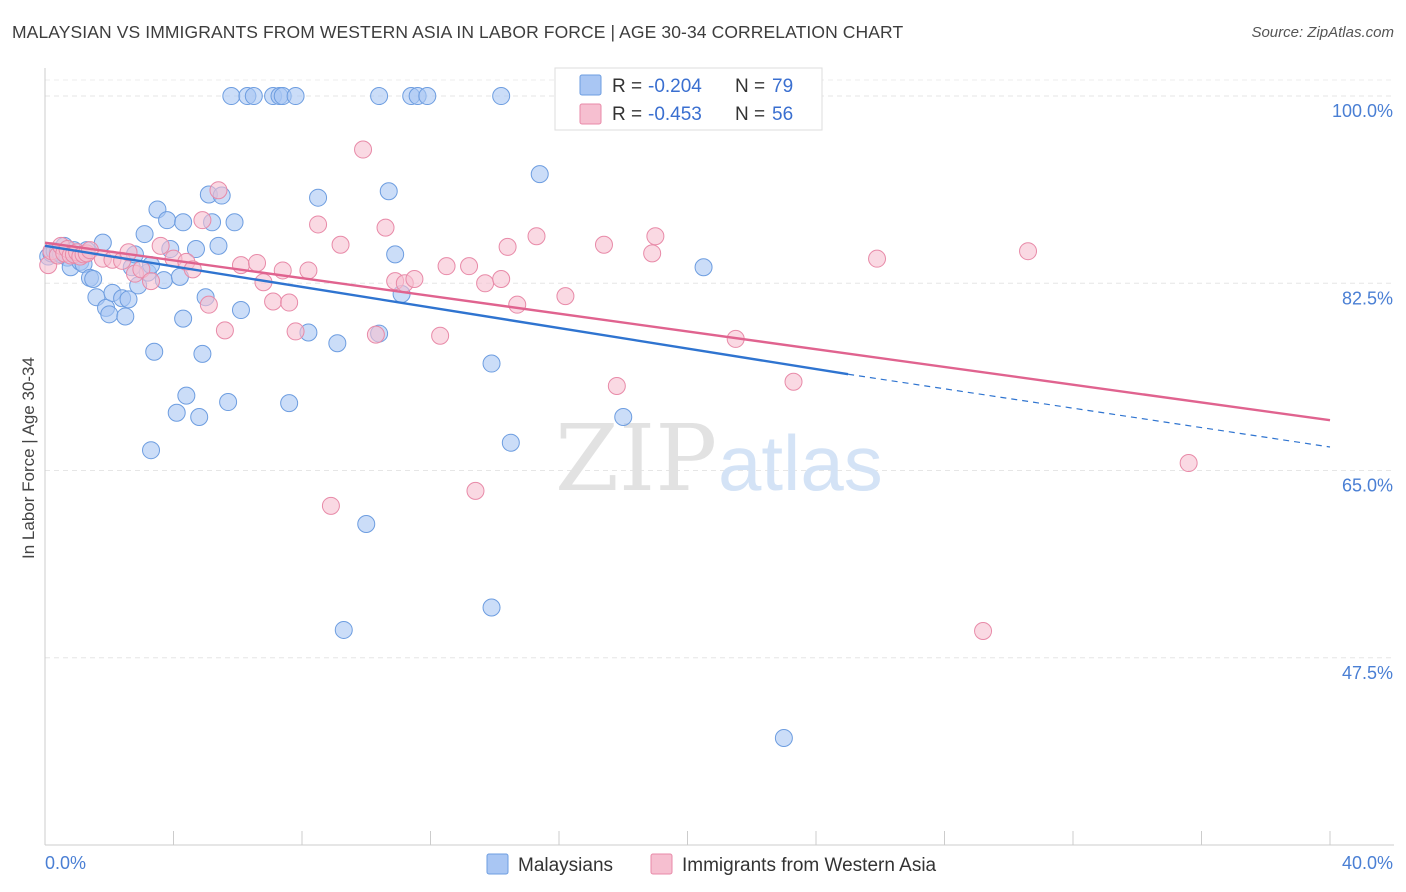 The height and width of the screenshot is (892, 1406). Describe the element at coordinates (28, 458) in the screenshot. I see `y-axis-label: In Labor Force | Age 30-34` at that location.